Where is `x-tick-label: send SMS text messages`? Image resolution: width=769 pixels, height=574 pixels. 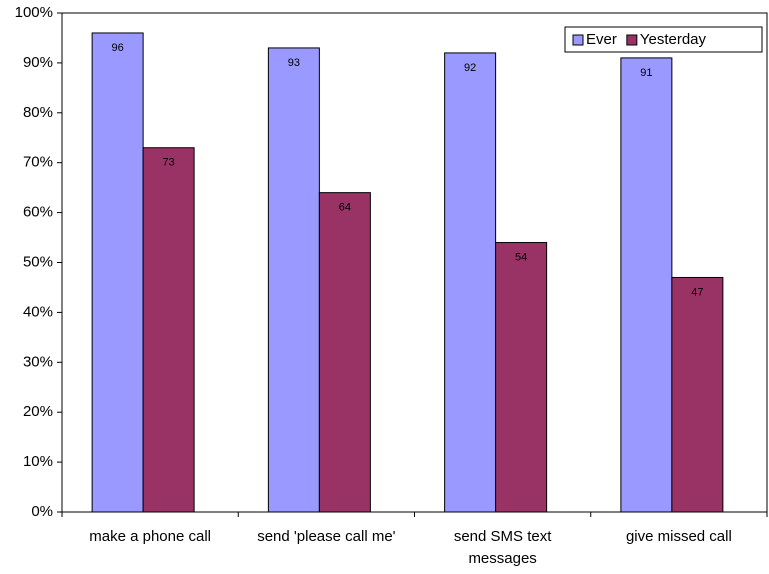 x-tick-label: send SMS text messages is located at coordinates (503, 547).